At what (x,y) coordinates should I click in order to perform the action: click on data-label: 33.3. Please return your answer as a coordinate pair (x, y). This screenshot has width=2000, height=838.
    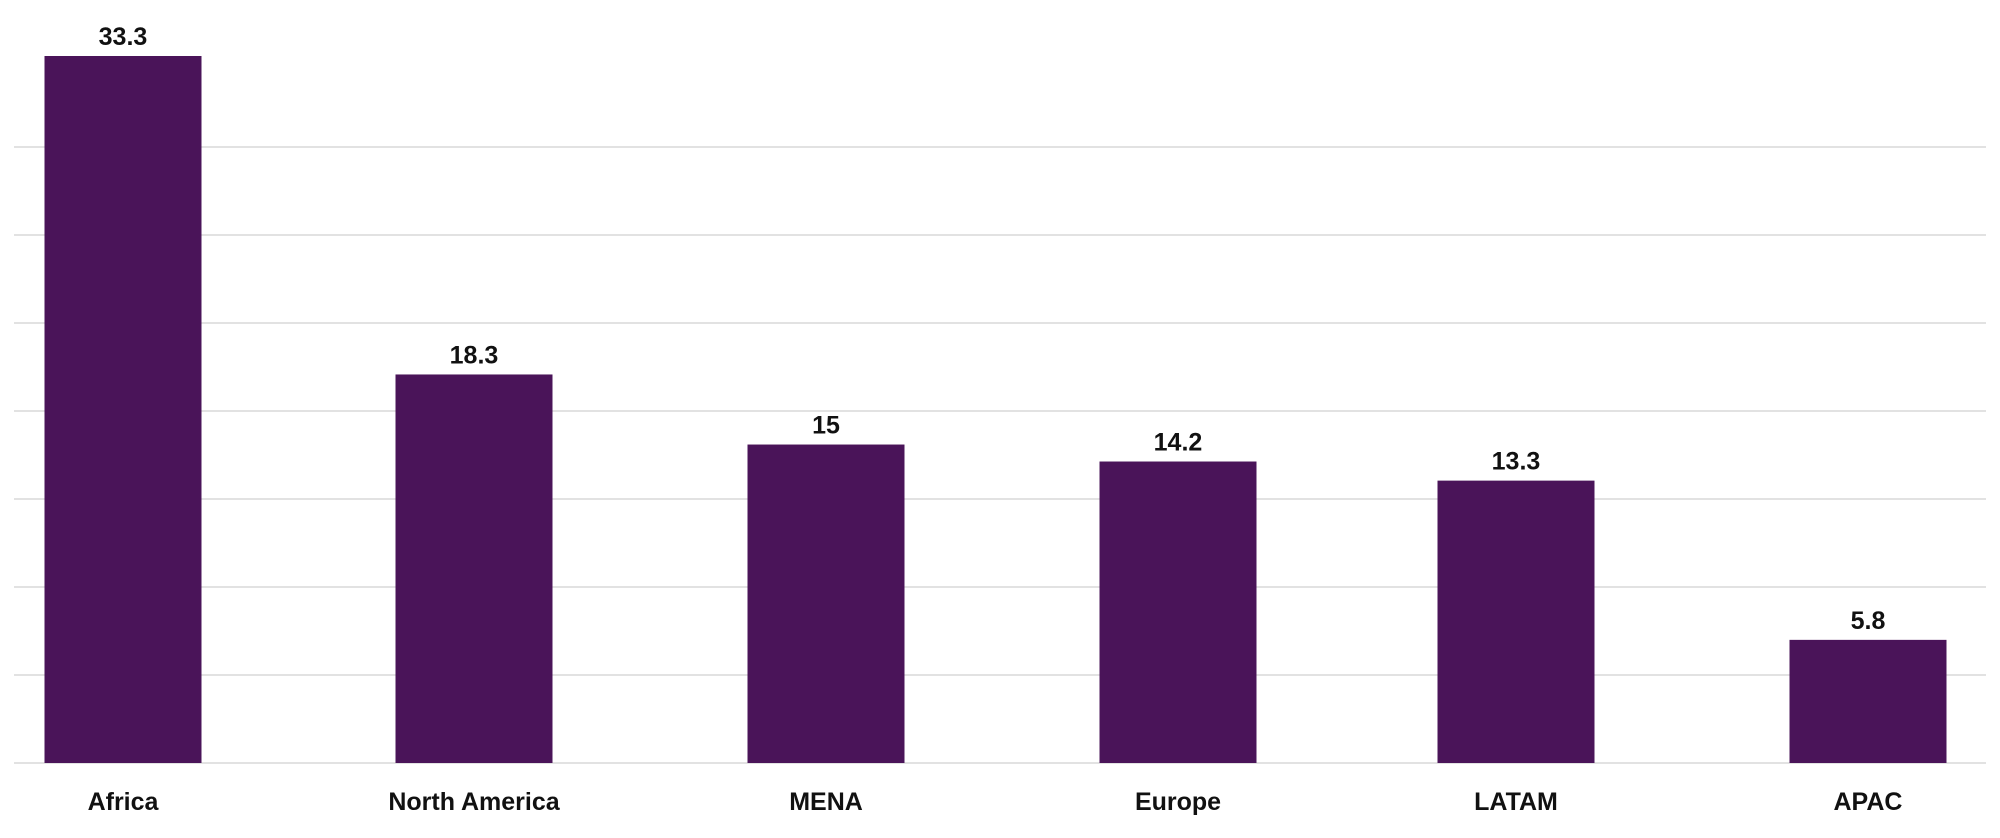
    Looking at the image, I should click on (123, 37).